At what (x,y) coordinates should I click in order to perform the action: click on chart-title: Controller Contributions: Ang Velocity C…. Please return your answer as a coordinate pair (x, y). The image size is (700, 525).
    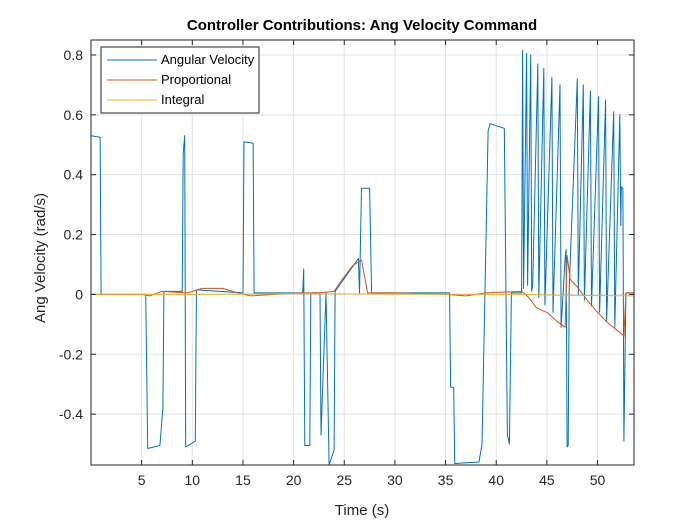
    Looking at the image, I should click on (362, 25).